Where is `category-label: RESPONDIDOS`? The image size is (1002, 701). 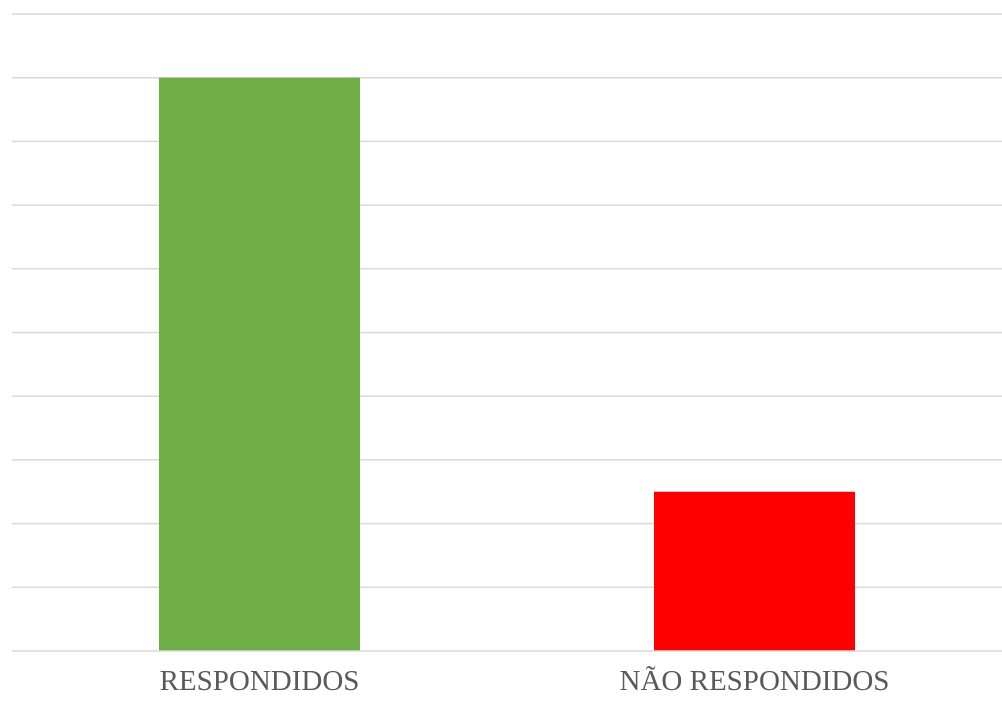
category-label: RESPONDIDOS is located at coordinates (260, 681).